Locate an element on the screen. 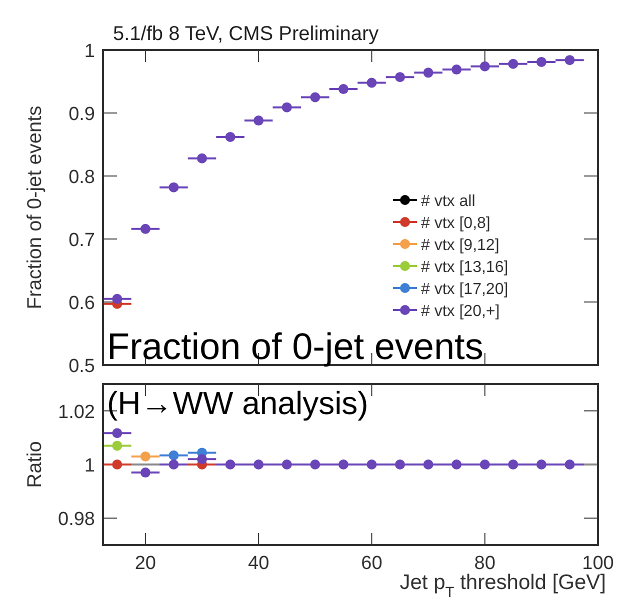 The image size is (630, 610). x-tick-label: 20 is located at coordinates (145, 563).